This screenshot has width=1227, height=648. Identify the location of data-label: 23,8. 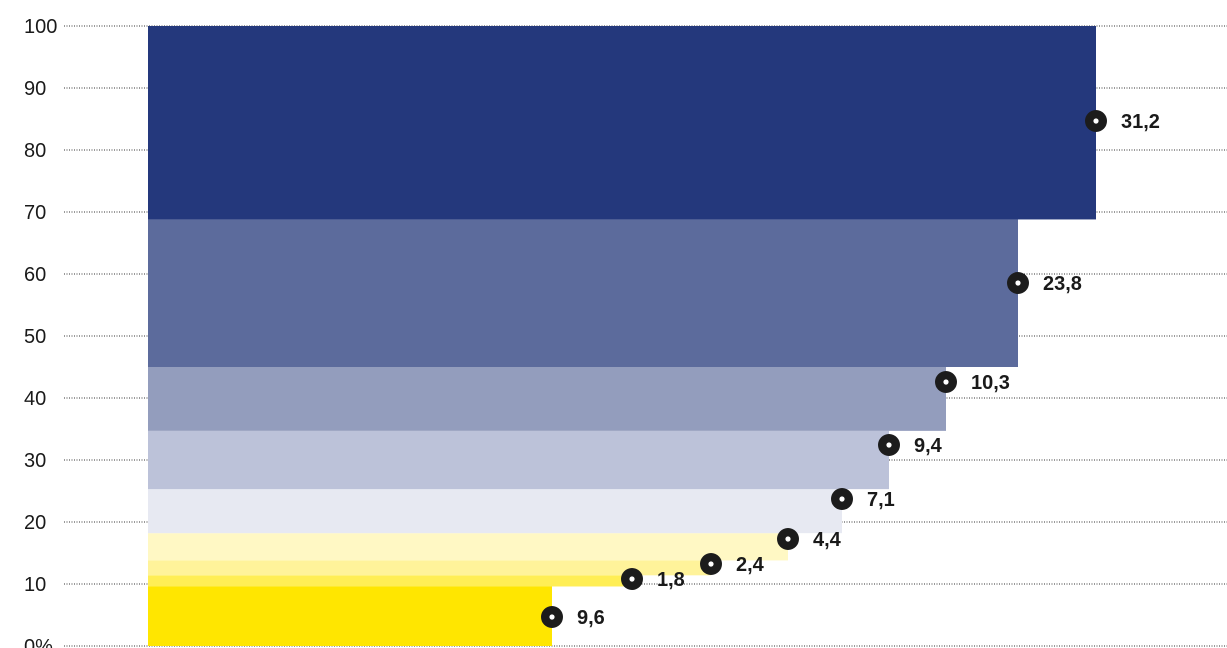
(1062, 284).